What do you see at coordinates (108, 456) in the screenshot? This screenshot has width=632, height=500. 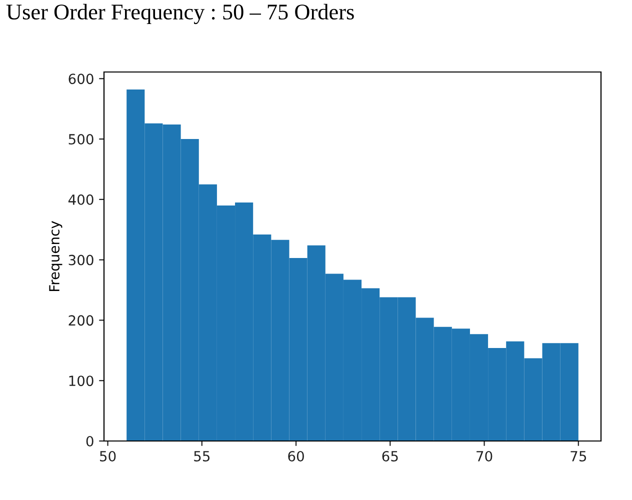 I see `x-tick-label: 50` at bounding box center [108, 456].